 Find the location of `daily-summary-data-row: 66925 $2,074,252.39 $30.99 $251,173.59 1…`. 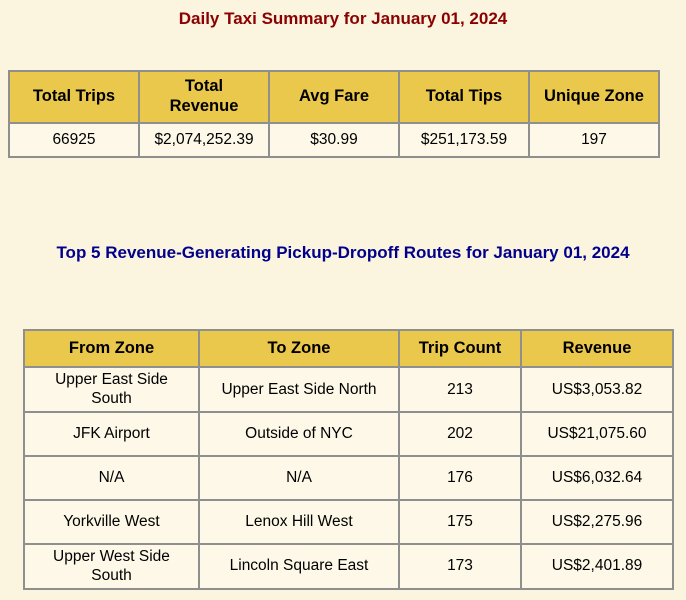

daily-summary-data-row: 66925 $2,074,252.39 $30.99 $251,173.59 1… is located at coordinates (334, 140).